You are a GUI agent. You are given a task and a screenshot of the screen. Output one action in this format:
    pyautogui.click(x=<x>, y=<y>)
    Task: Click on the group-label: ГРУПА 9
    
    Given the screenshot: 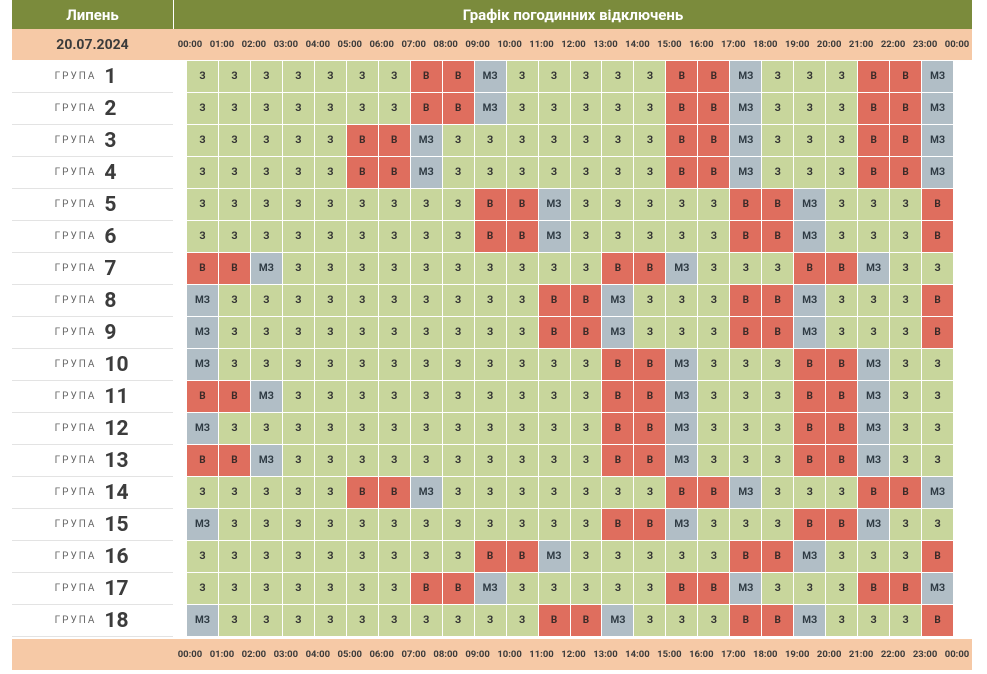 What is the action you would take?
    pyautogui.click(x=92, y=333)
    